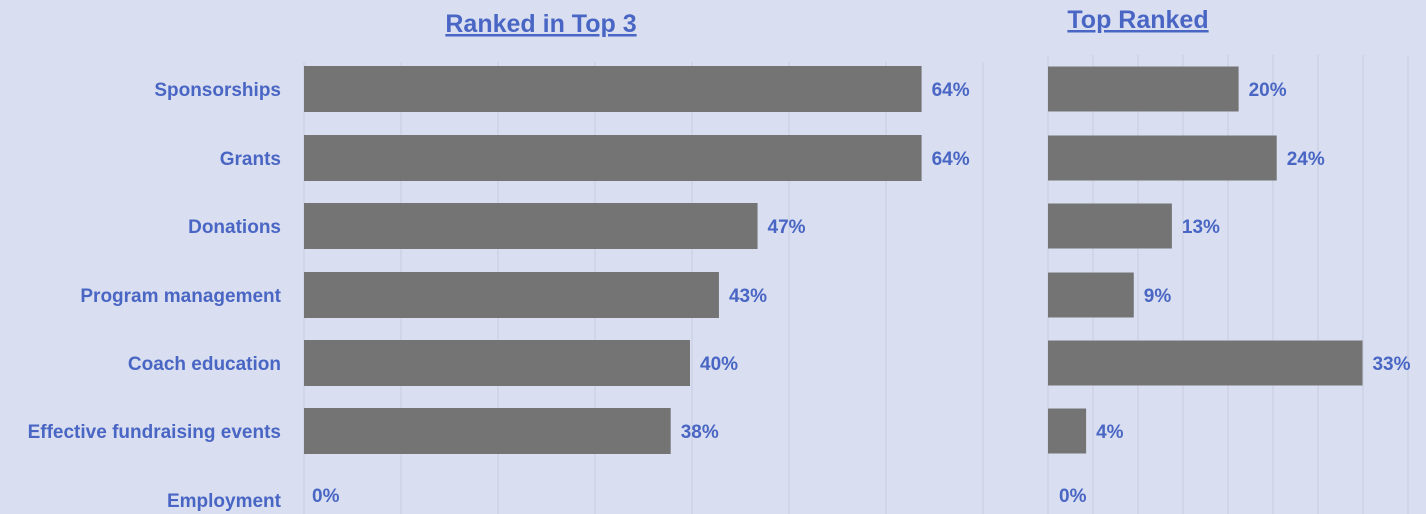  What do you see at coordinates (1110, 432) in the screenshot?
I see `data-label: 4%` at bounding box center [1110, 432].